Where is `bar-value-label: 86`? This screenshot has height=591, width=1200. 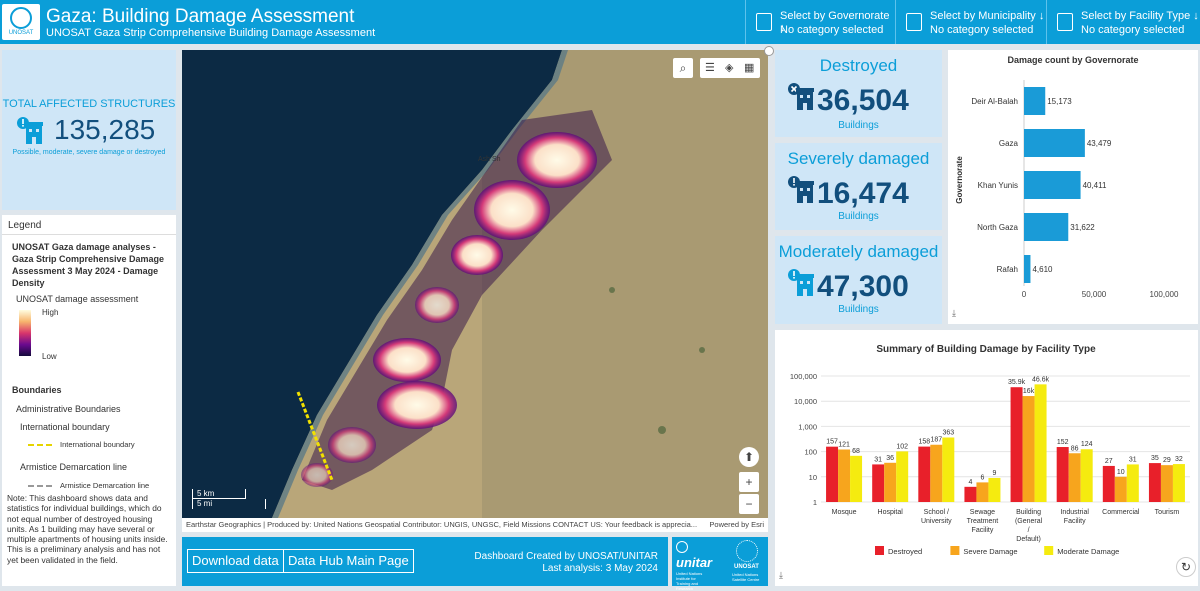
bar-value-label: 86 is located at coordinates (1075, 448).